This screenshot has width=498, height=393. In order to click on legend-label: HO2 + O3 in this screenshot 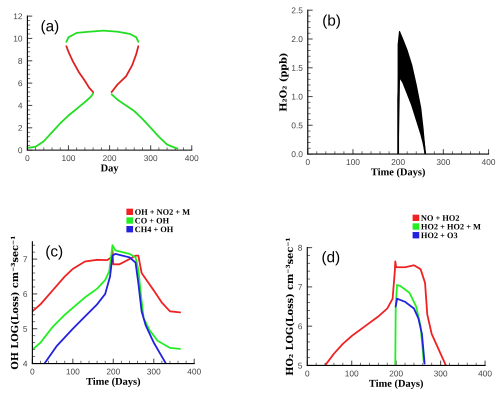, I will do `click(439, 235)`.